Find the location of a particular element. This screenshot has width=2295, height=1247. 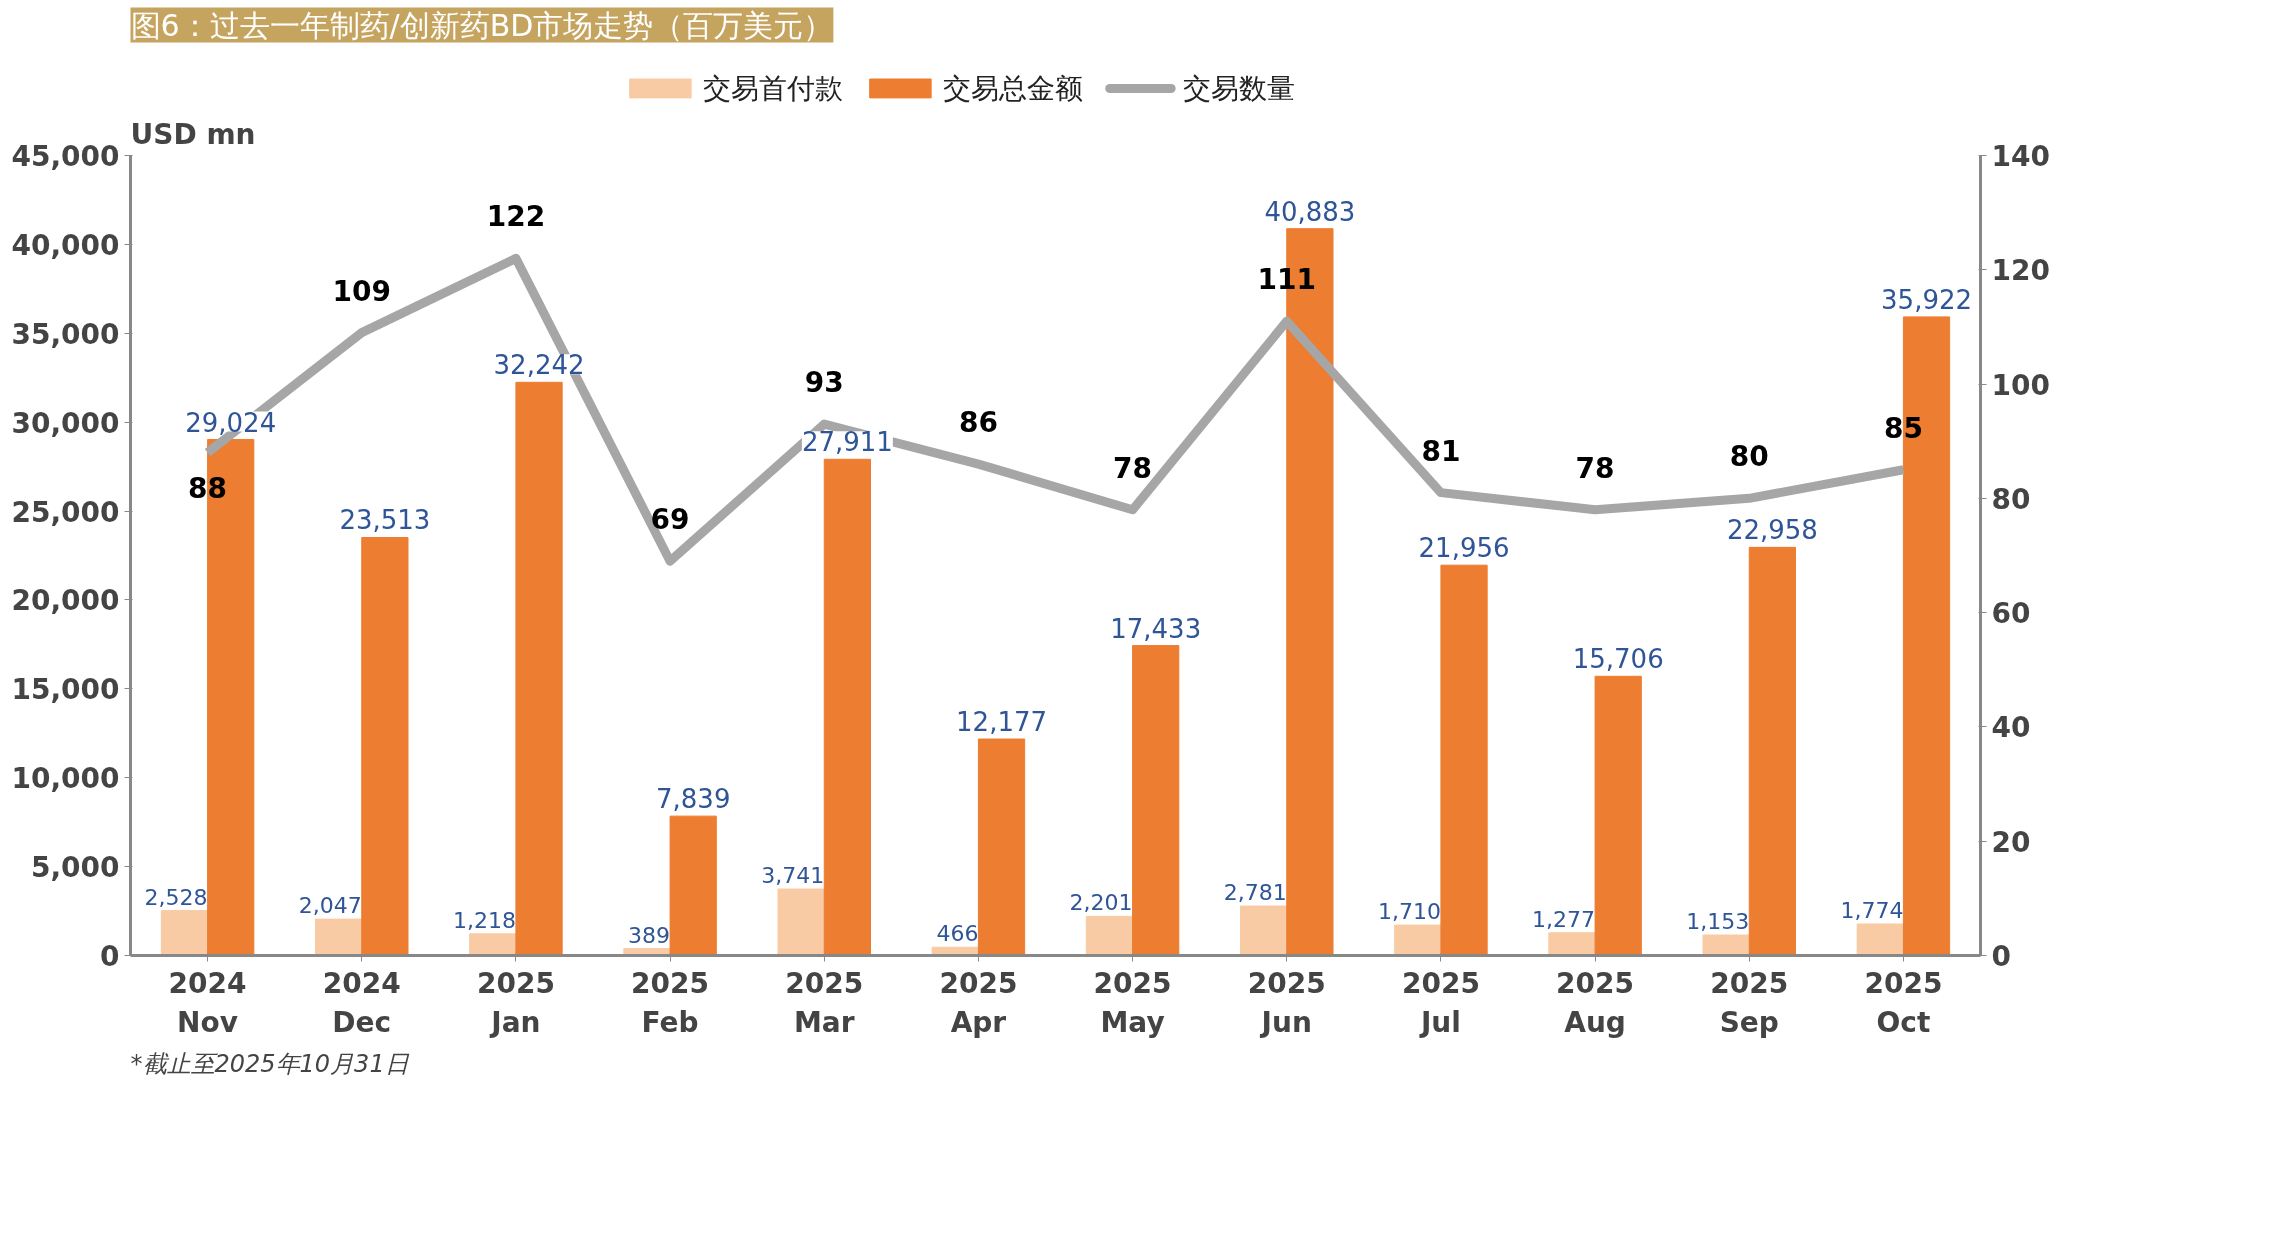

y-tick-label: 20,000 is located at coordinates (65, 601).